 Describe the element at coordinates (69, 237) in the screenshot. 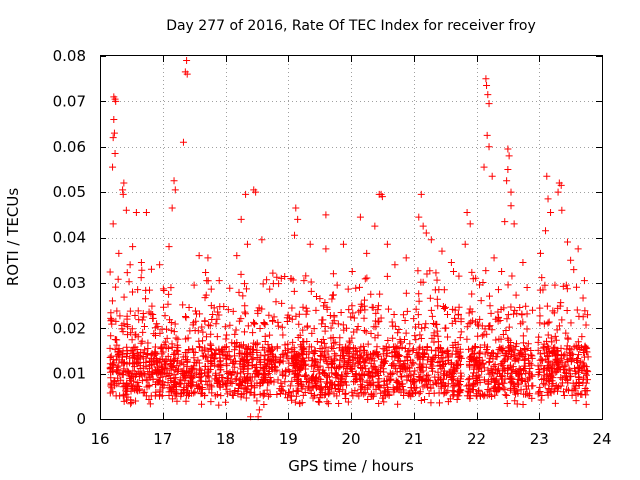

I see `y-tick-labels: 0 0.01 0.02 0.03 0.04 0.05 0.06 0.07 0.08` at that location.